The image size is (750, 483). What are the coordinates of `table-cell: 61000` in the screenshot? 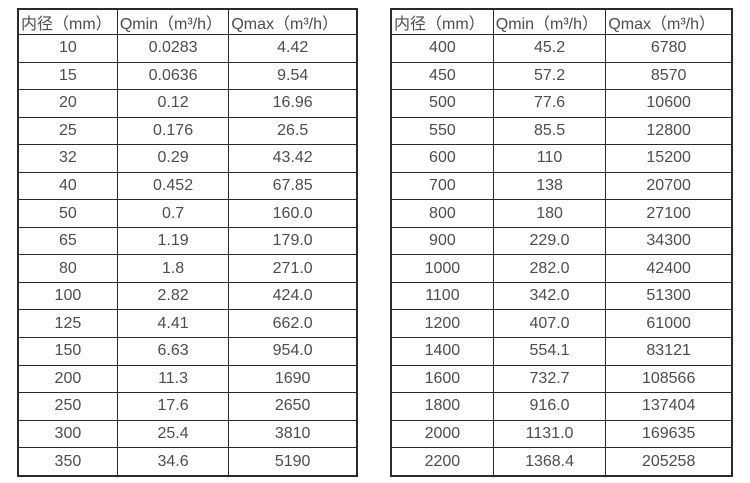 It's located at (669, 324).